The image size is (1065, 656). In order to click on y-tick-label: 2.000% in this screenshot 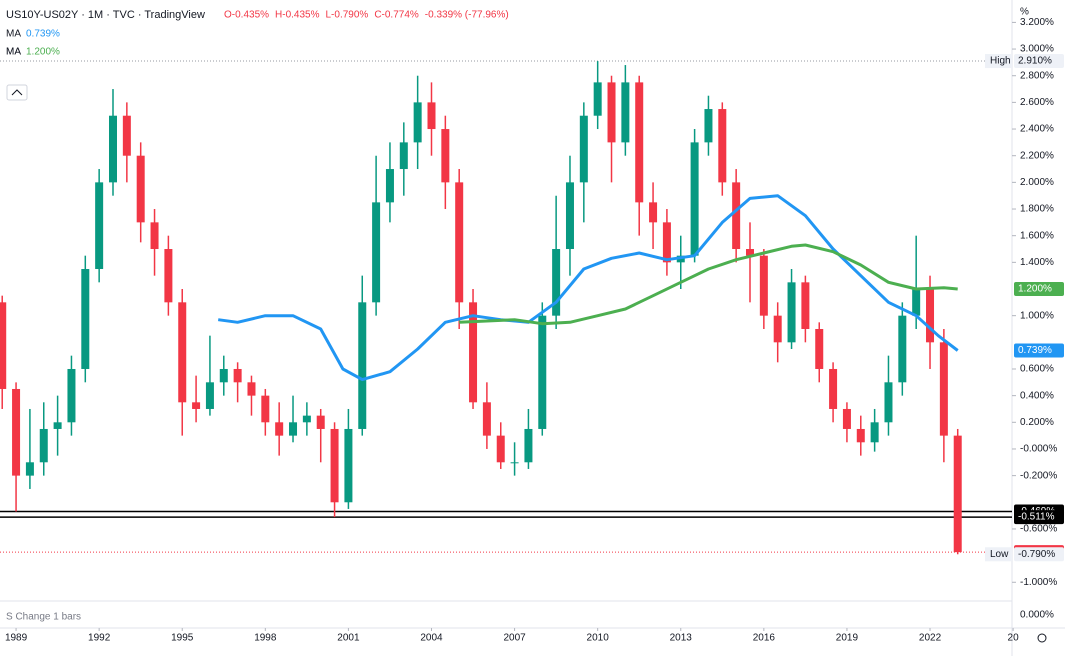, I will do `click(1037, 182)`.